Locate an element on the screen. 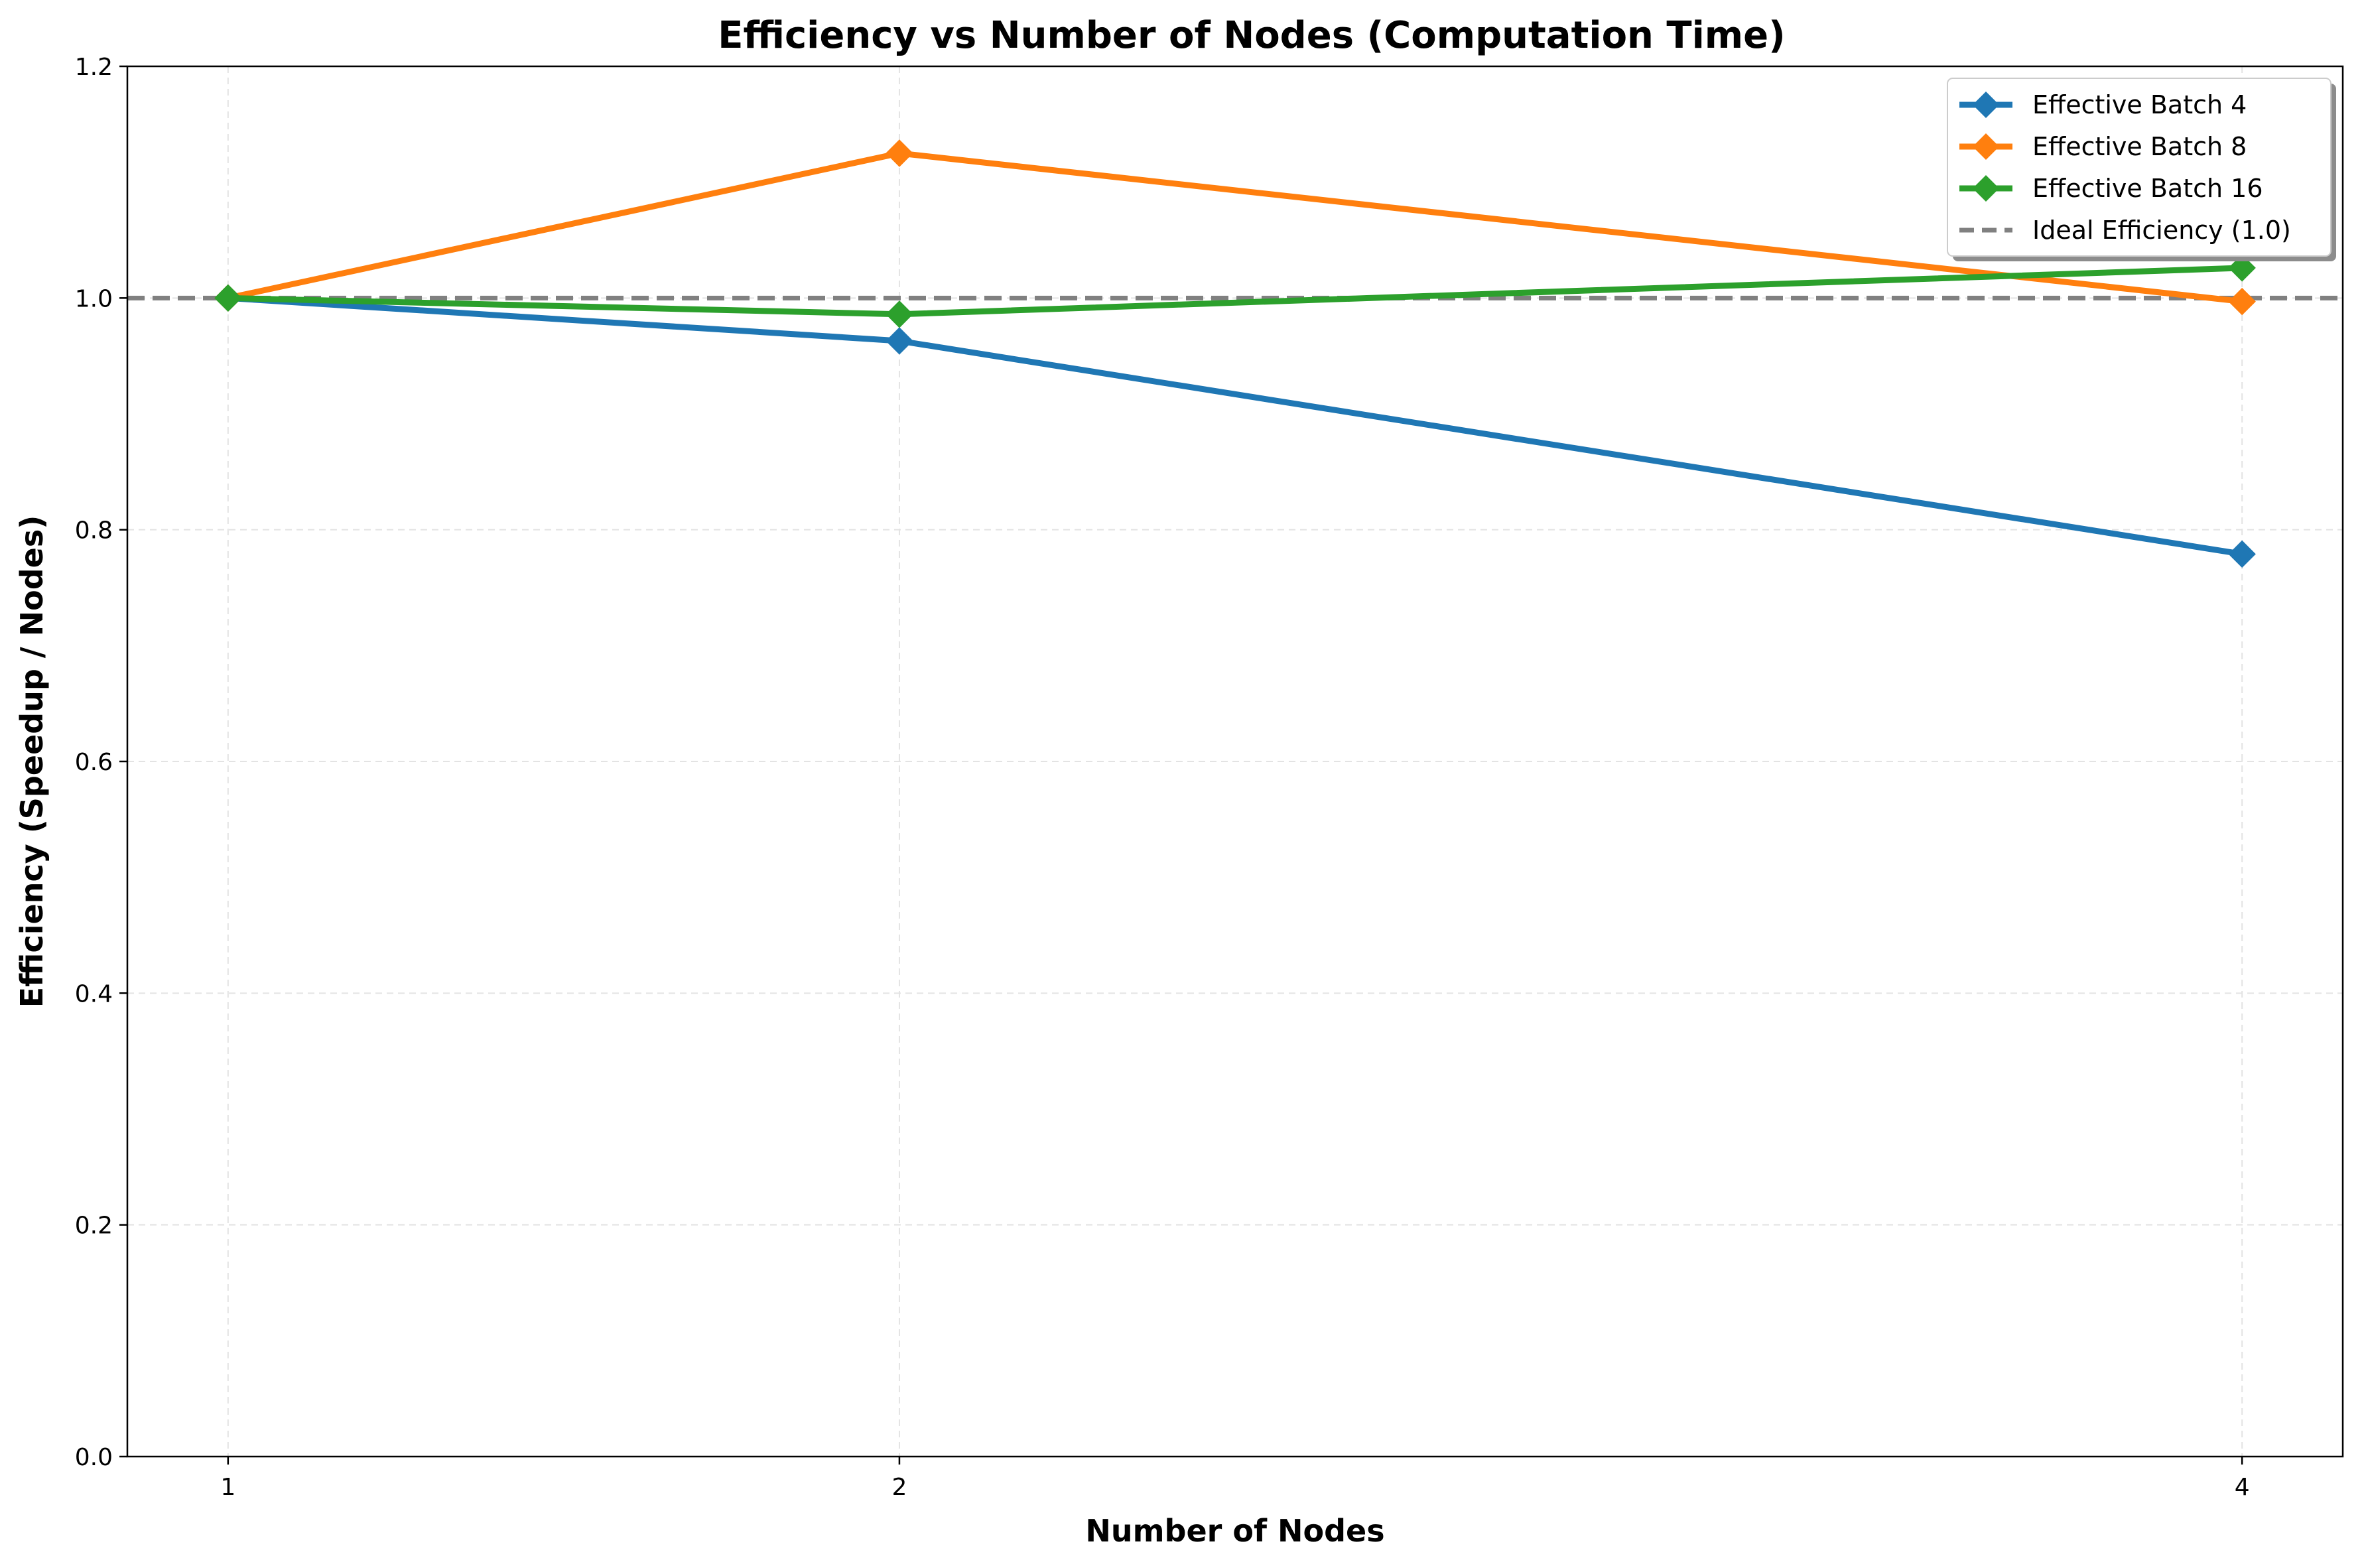  x-tick-label: 2 is located at coordinates (899, 1487).